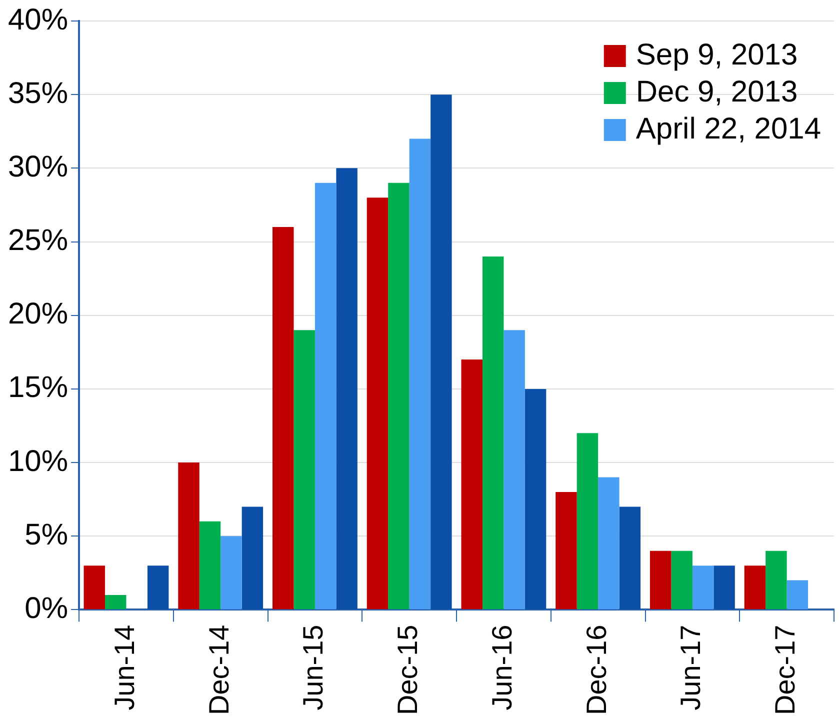  I want to click on x-tick-label: Jun-15, so click(313, 667).